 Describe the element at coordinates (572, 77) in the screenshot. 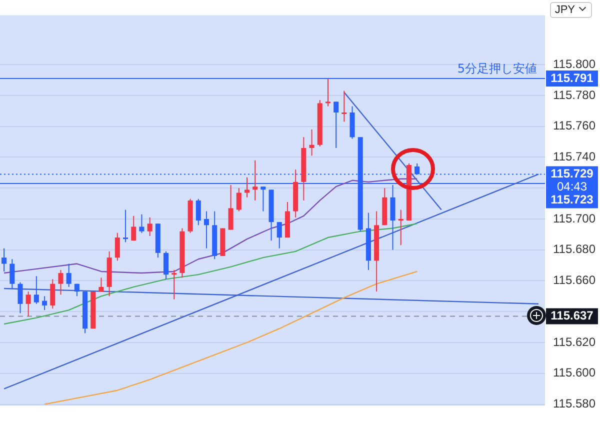

I see `y-tick-label: 115.791` at that location.